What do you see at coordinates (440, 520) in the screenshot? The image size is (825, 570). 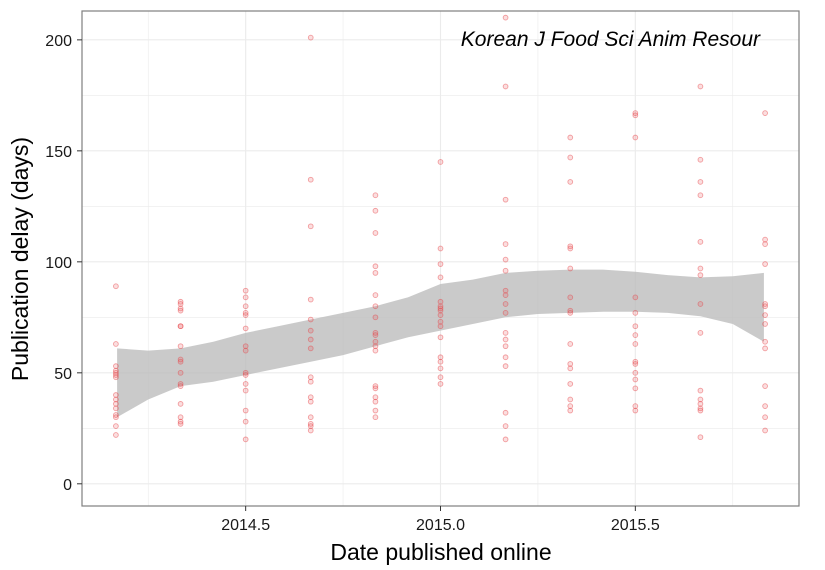 I see `x-axis: 2014.5 2015.0 2015.5` at bounding box center [440, 520].